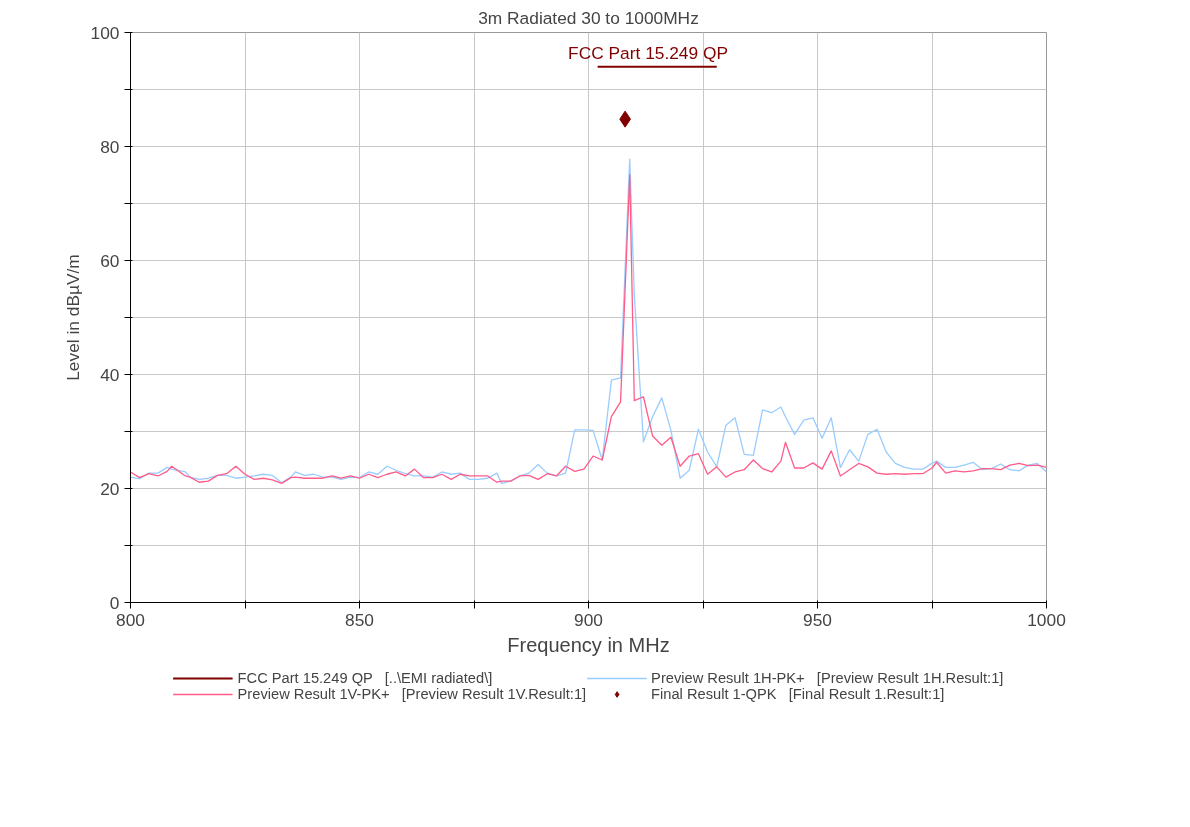 Image resolution: width=1190 pixels, height=827 pixels. I want to click on y-tick-label: 80, so click(110, 146).